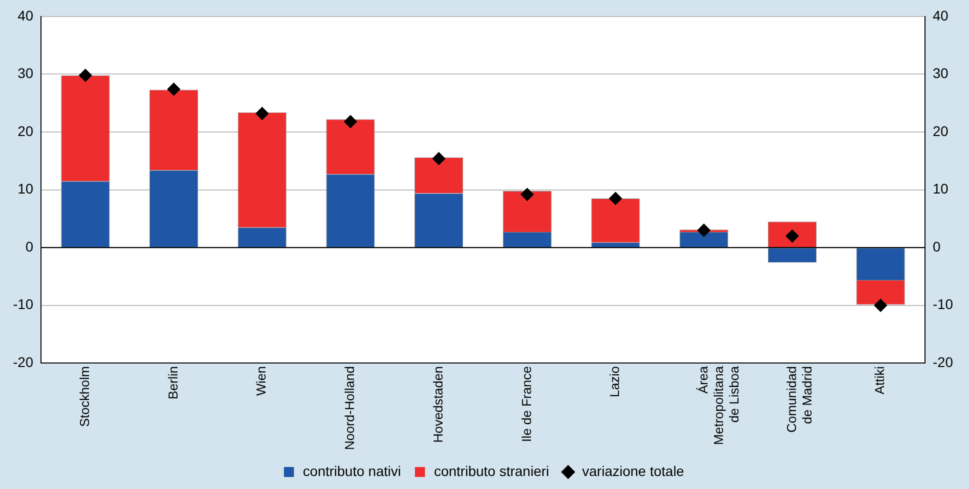 This screenshot has height=489, width=969. What do you see at coordinates (492, 470) in the screenshot?
I see `legend-label: contributo stranieri` at bounding box center [492, 470].